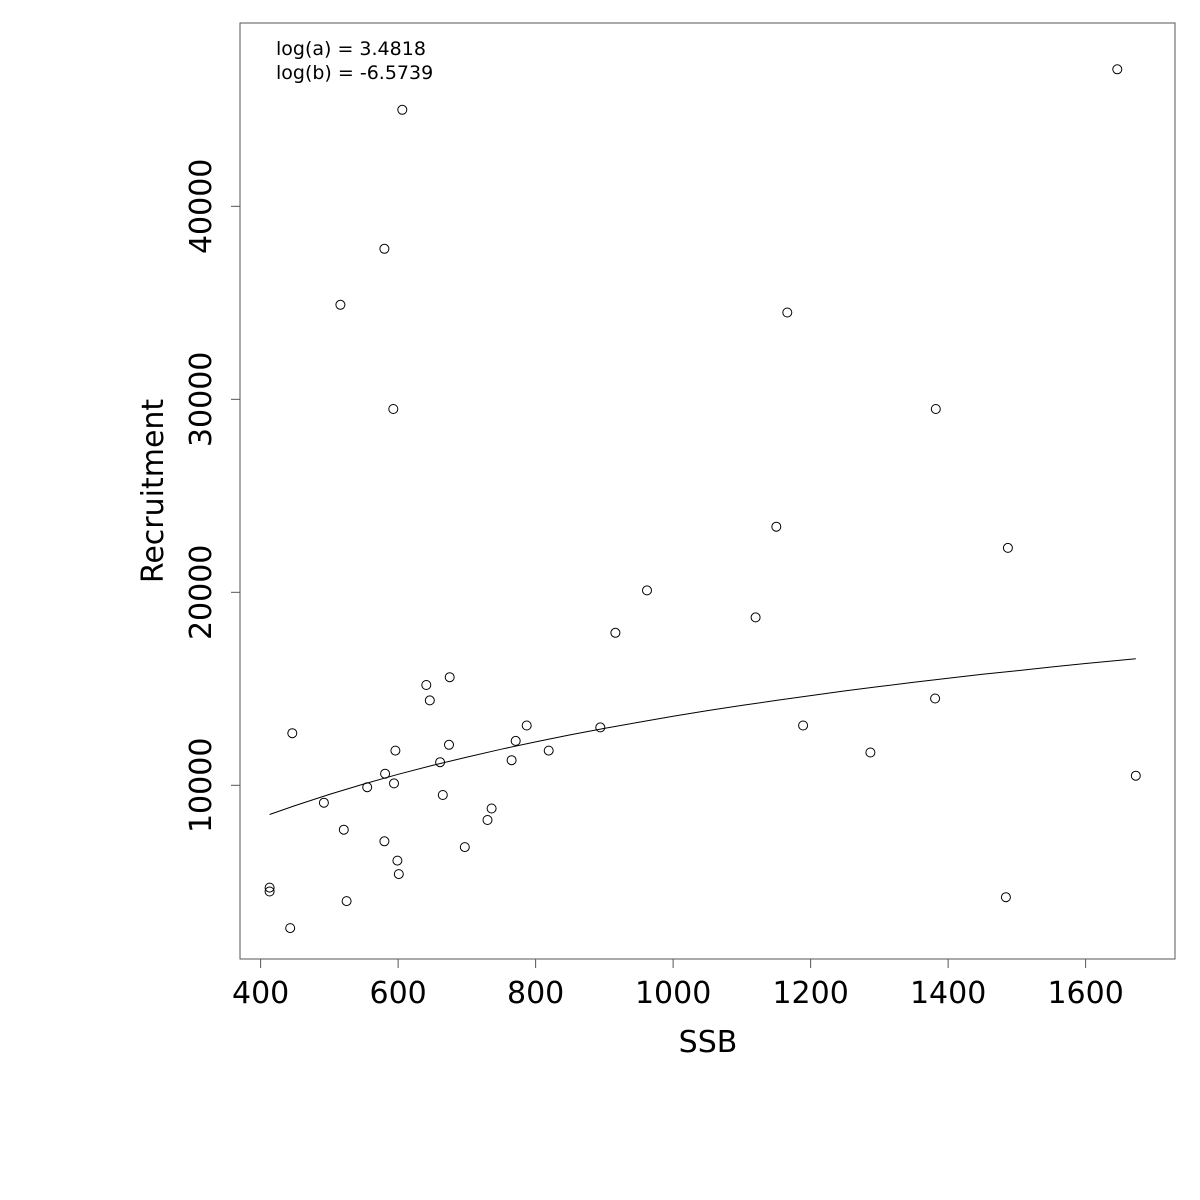 The height and width of the screenshot is (1200, 1200). I want to click on x-tick-label: 800, so click(535, 993).